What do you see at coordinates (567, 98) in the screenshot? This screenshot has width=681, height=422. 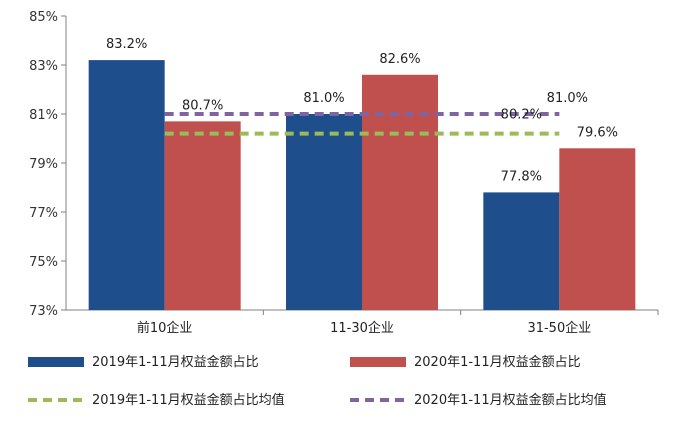 I see `reference-line-label: 81.0%` at bounding box center [567, 98].